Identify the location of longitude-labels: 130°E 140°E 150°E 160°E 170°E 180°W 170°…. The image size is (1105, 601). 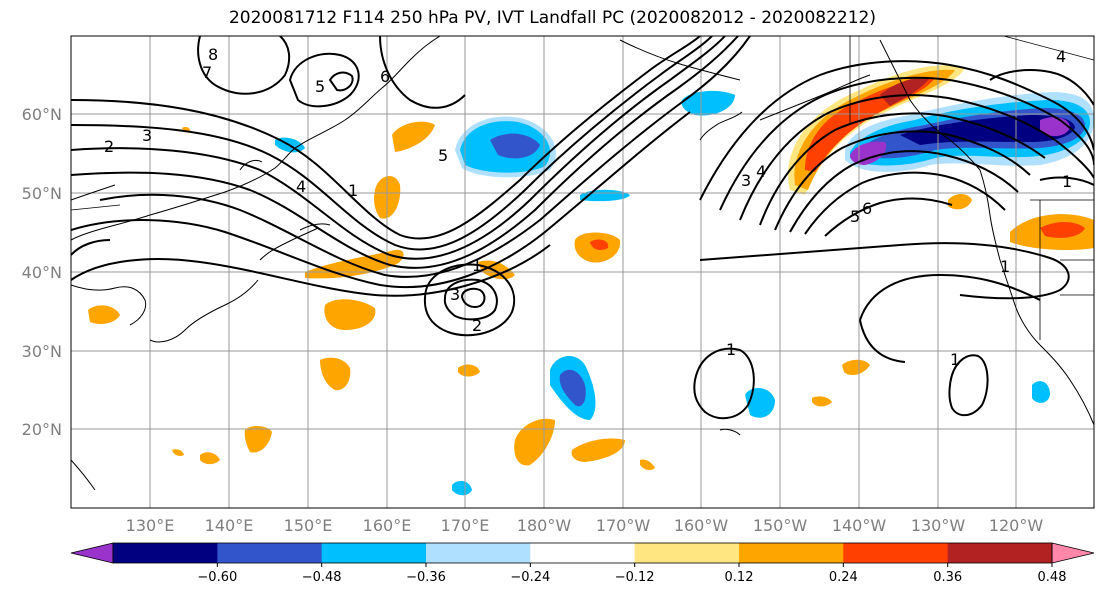
(585, 525).